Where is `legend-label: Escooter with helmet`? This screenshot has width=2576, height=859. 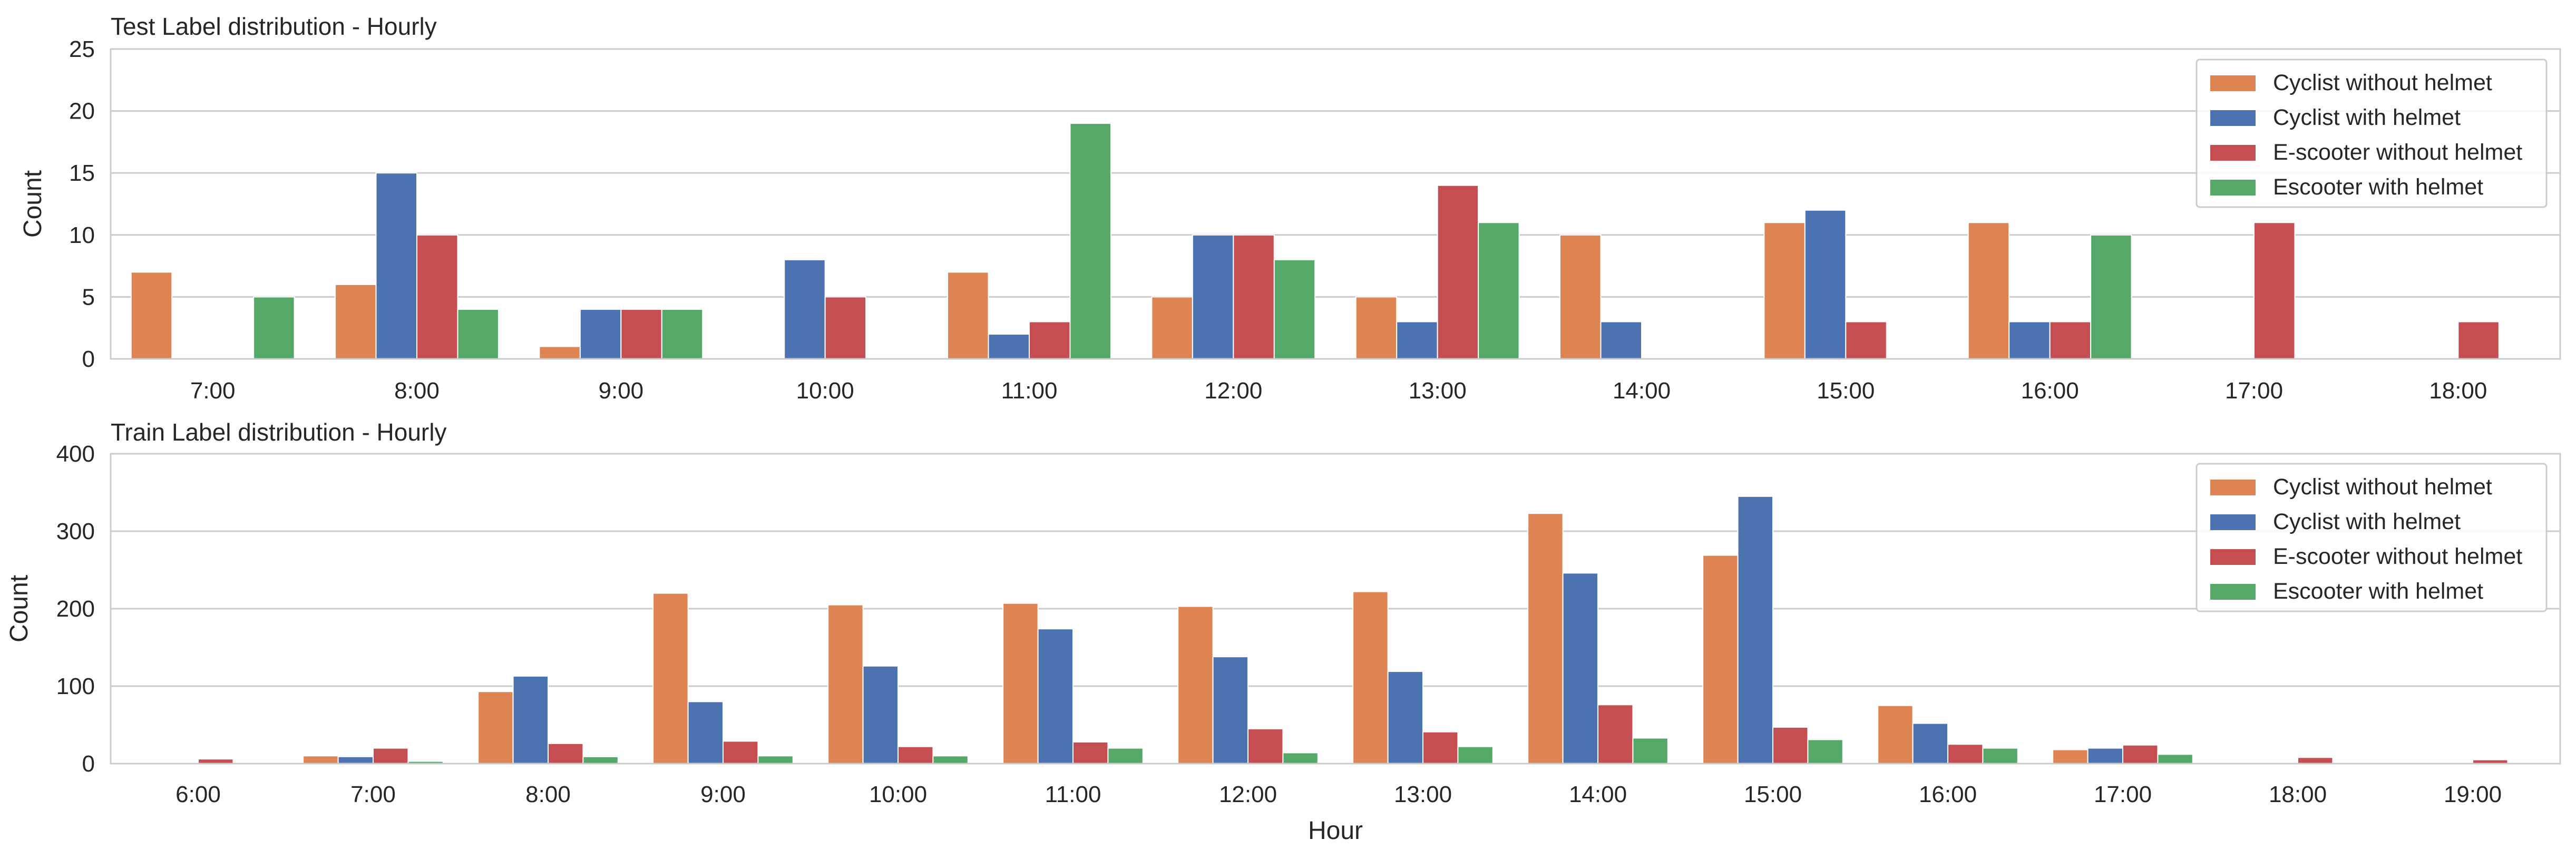
legend-label: Escooter with helmet is located at coordinates (2378, 591).